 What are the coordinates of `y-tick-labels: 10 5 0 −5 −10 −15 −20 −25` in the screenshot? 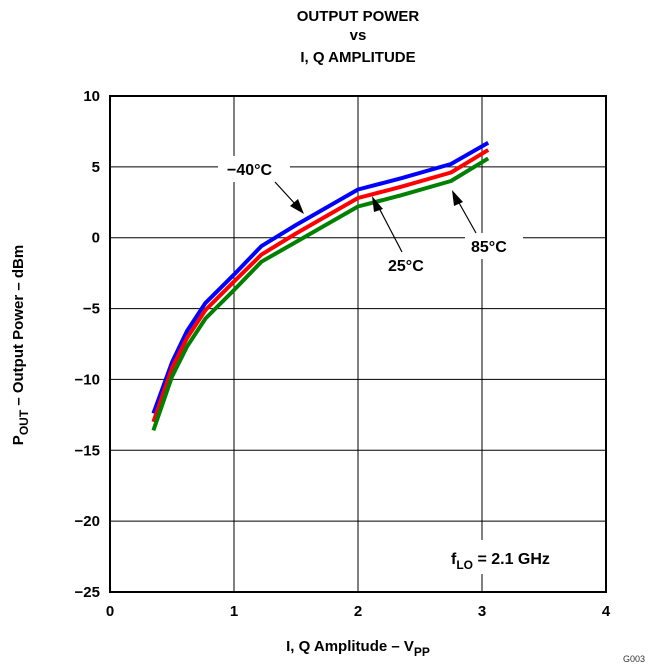 It's located at (87, 344).